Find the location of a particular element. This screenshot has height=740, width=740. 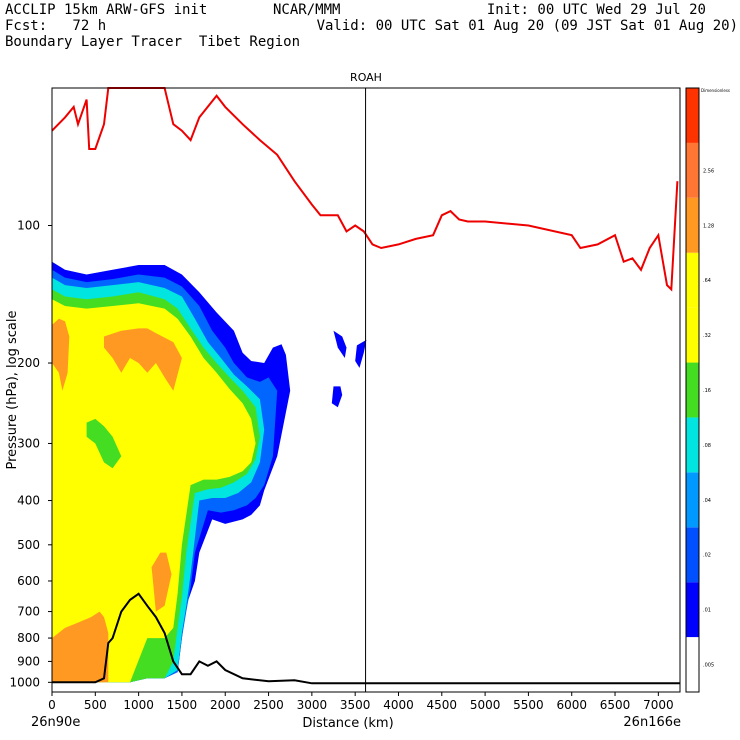

colorbar-label: .16 is located at coordinates (707, 391).